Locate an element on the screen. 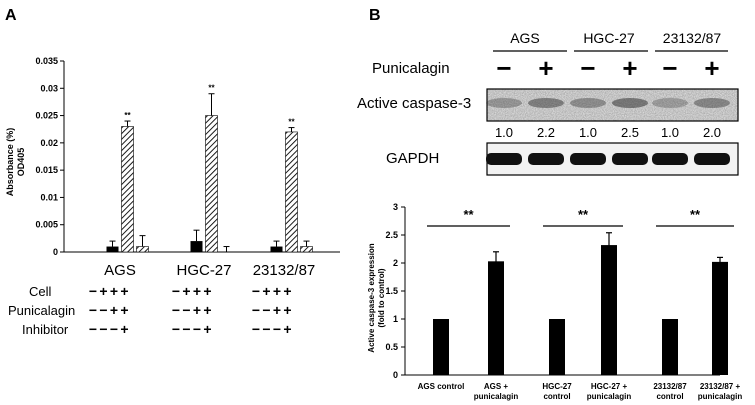 The image size is (755, 405). wb-band2-lanes is located at coordinates (608, 159).